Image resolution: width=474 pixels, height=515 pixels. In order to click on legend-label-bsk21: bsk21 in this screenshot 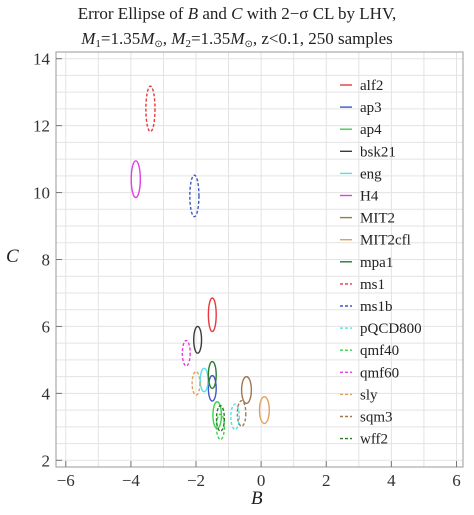, I will do `click(378, 152)`.